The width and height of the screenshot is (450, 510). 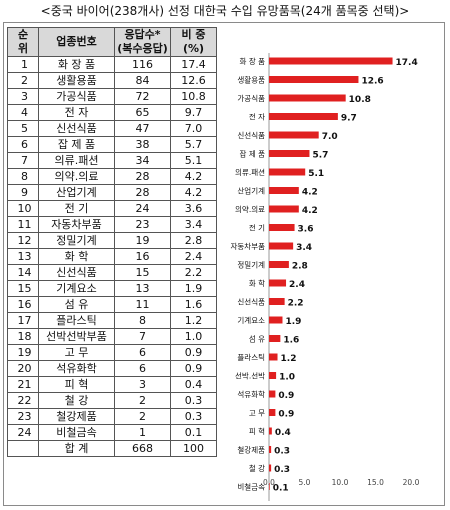 I want to click on table-row: 5 신선식품 47 7.0, so click(x=112, y=128).